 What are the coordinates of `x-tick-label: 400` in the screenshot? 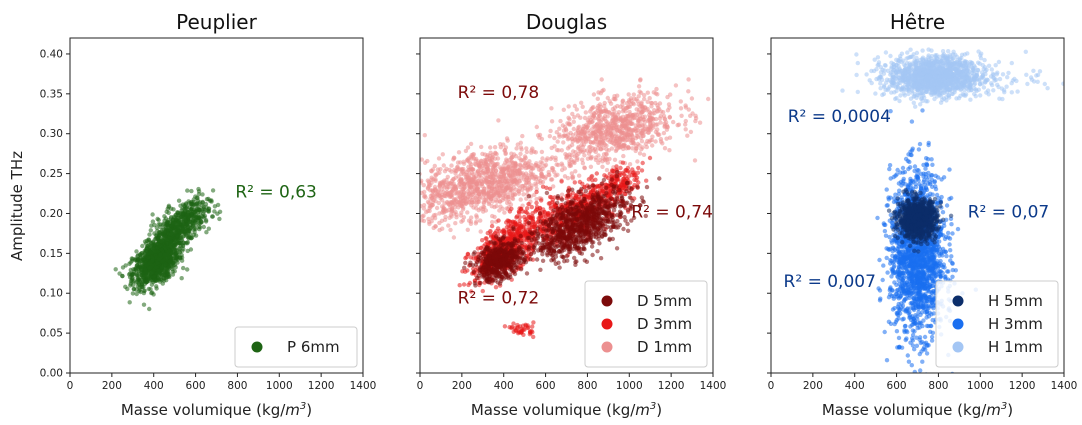 It's located at (154, 386).